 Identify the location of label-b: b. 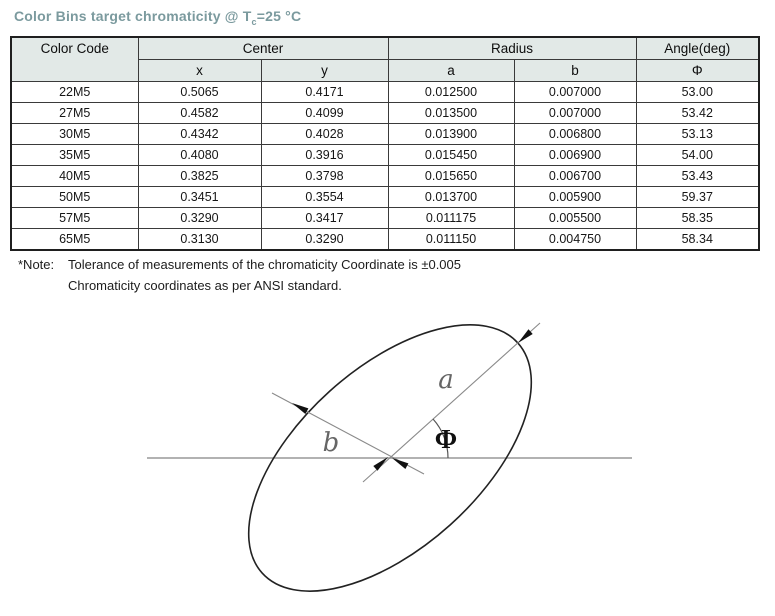
(331, 443).